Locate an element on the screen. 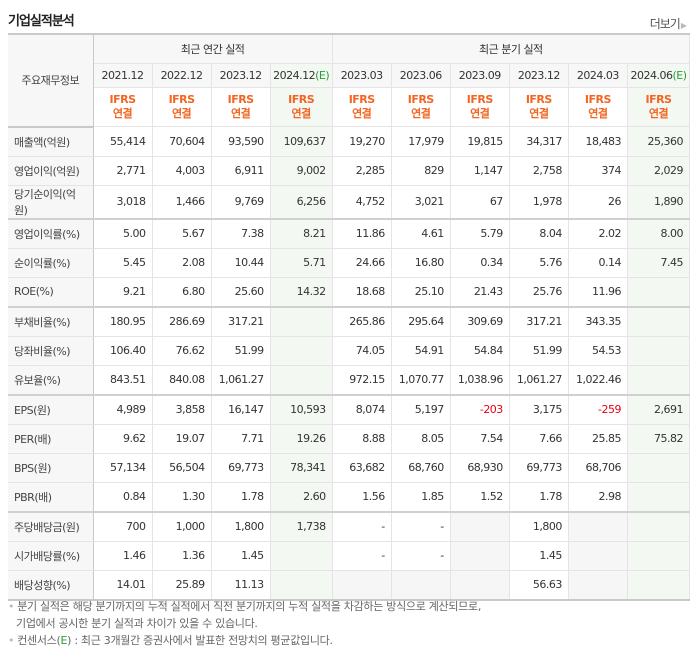 The width and height of the screenshot is (694, 649). column-date: 2021.12 is located at coordinates (122, 75).